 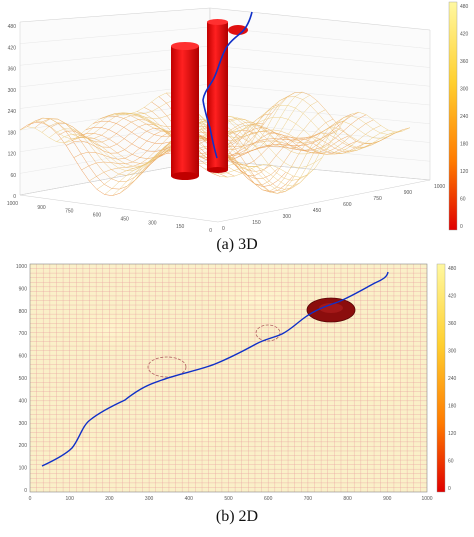 I want to click on x-tick-label: 300, so click(x=152, y=223).